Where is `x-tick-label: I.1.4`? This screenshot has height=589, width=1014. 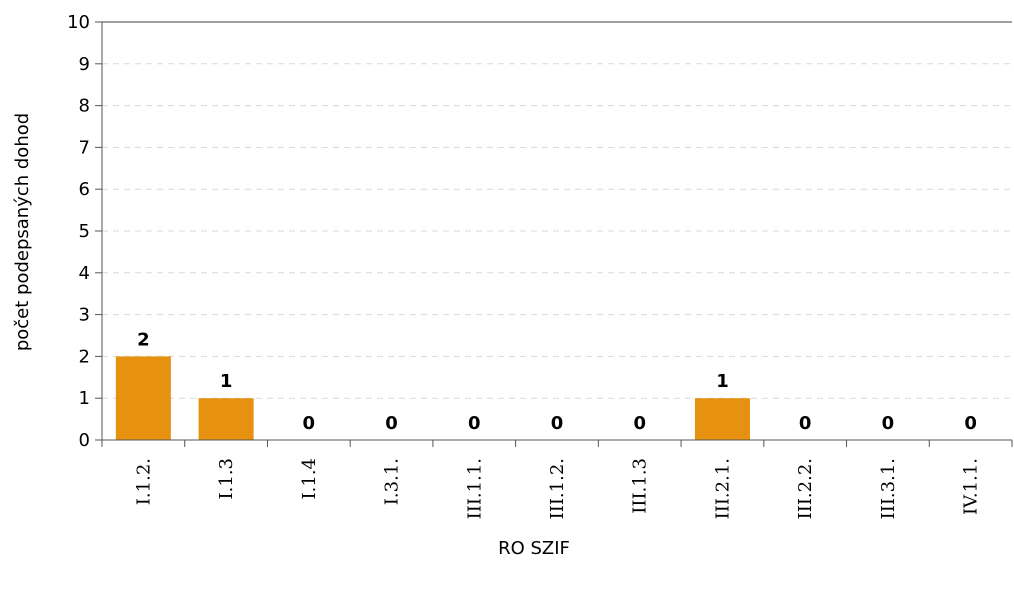
x-tick-label: I.1.4 is located at coordinates (309, 478).